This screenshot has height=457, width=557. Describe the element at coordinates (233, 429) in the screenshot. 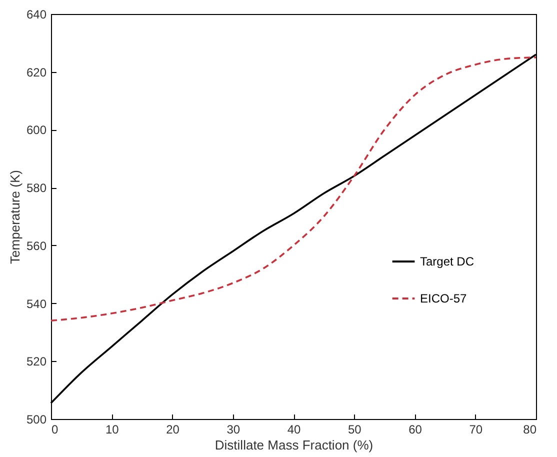

I see `x-tick-label: 30` at that location.